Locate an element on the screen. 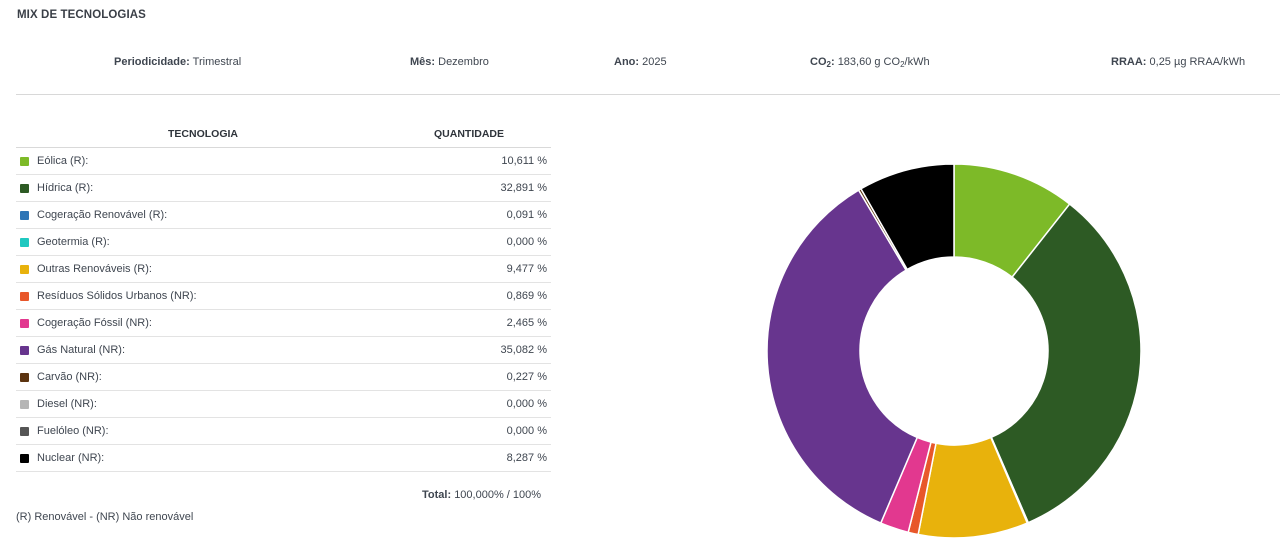 The width and height of the screenshot is (1280, 548). periodicidade-label: Periodicidade: is located at coordinates (152, 62).